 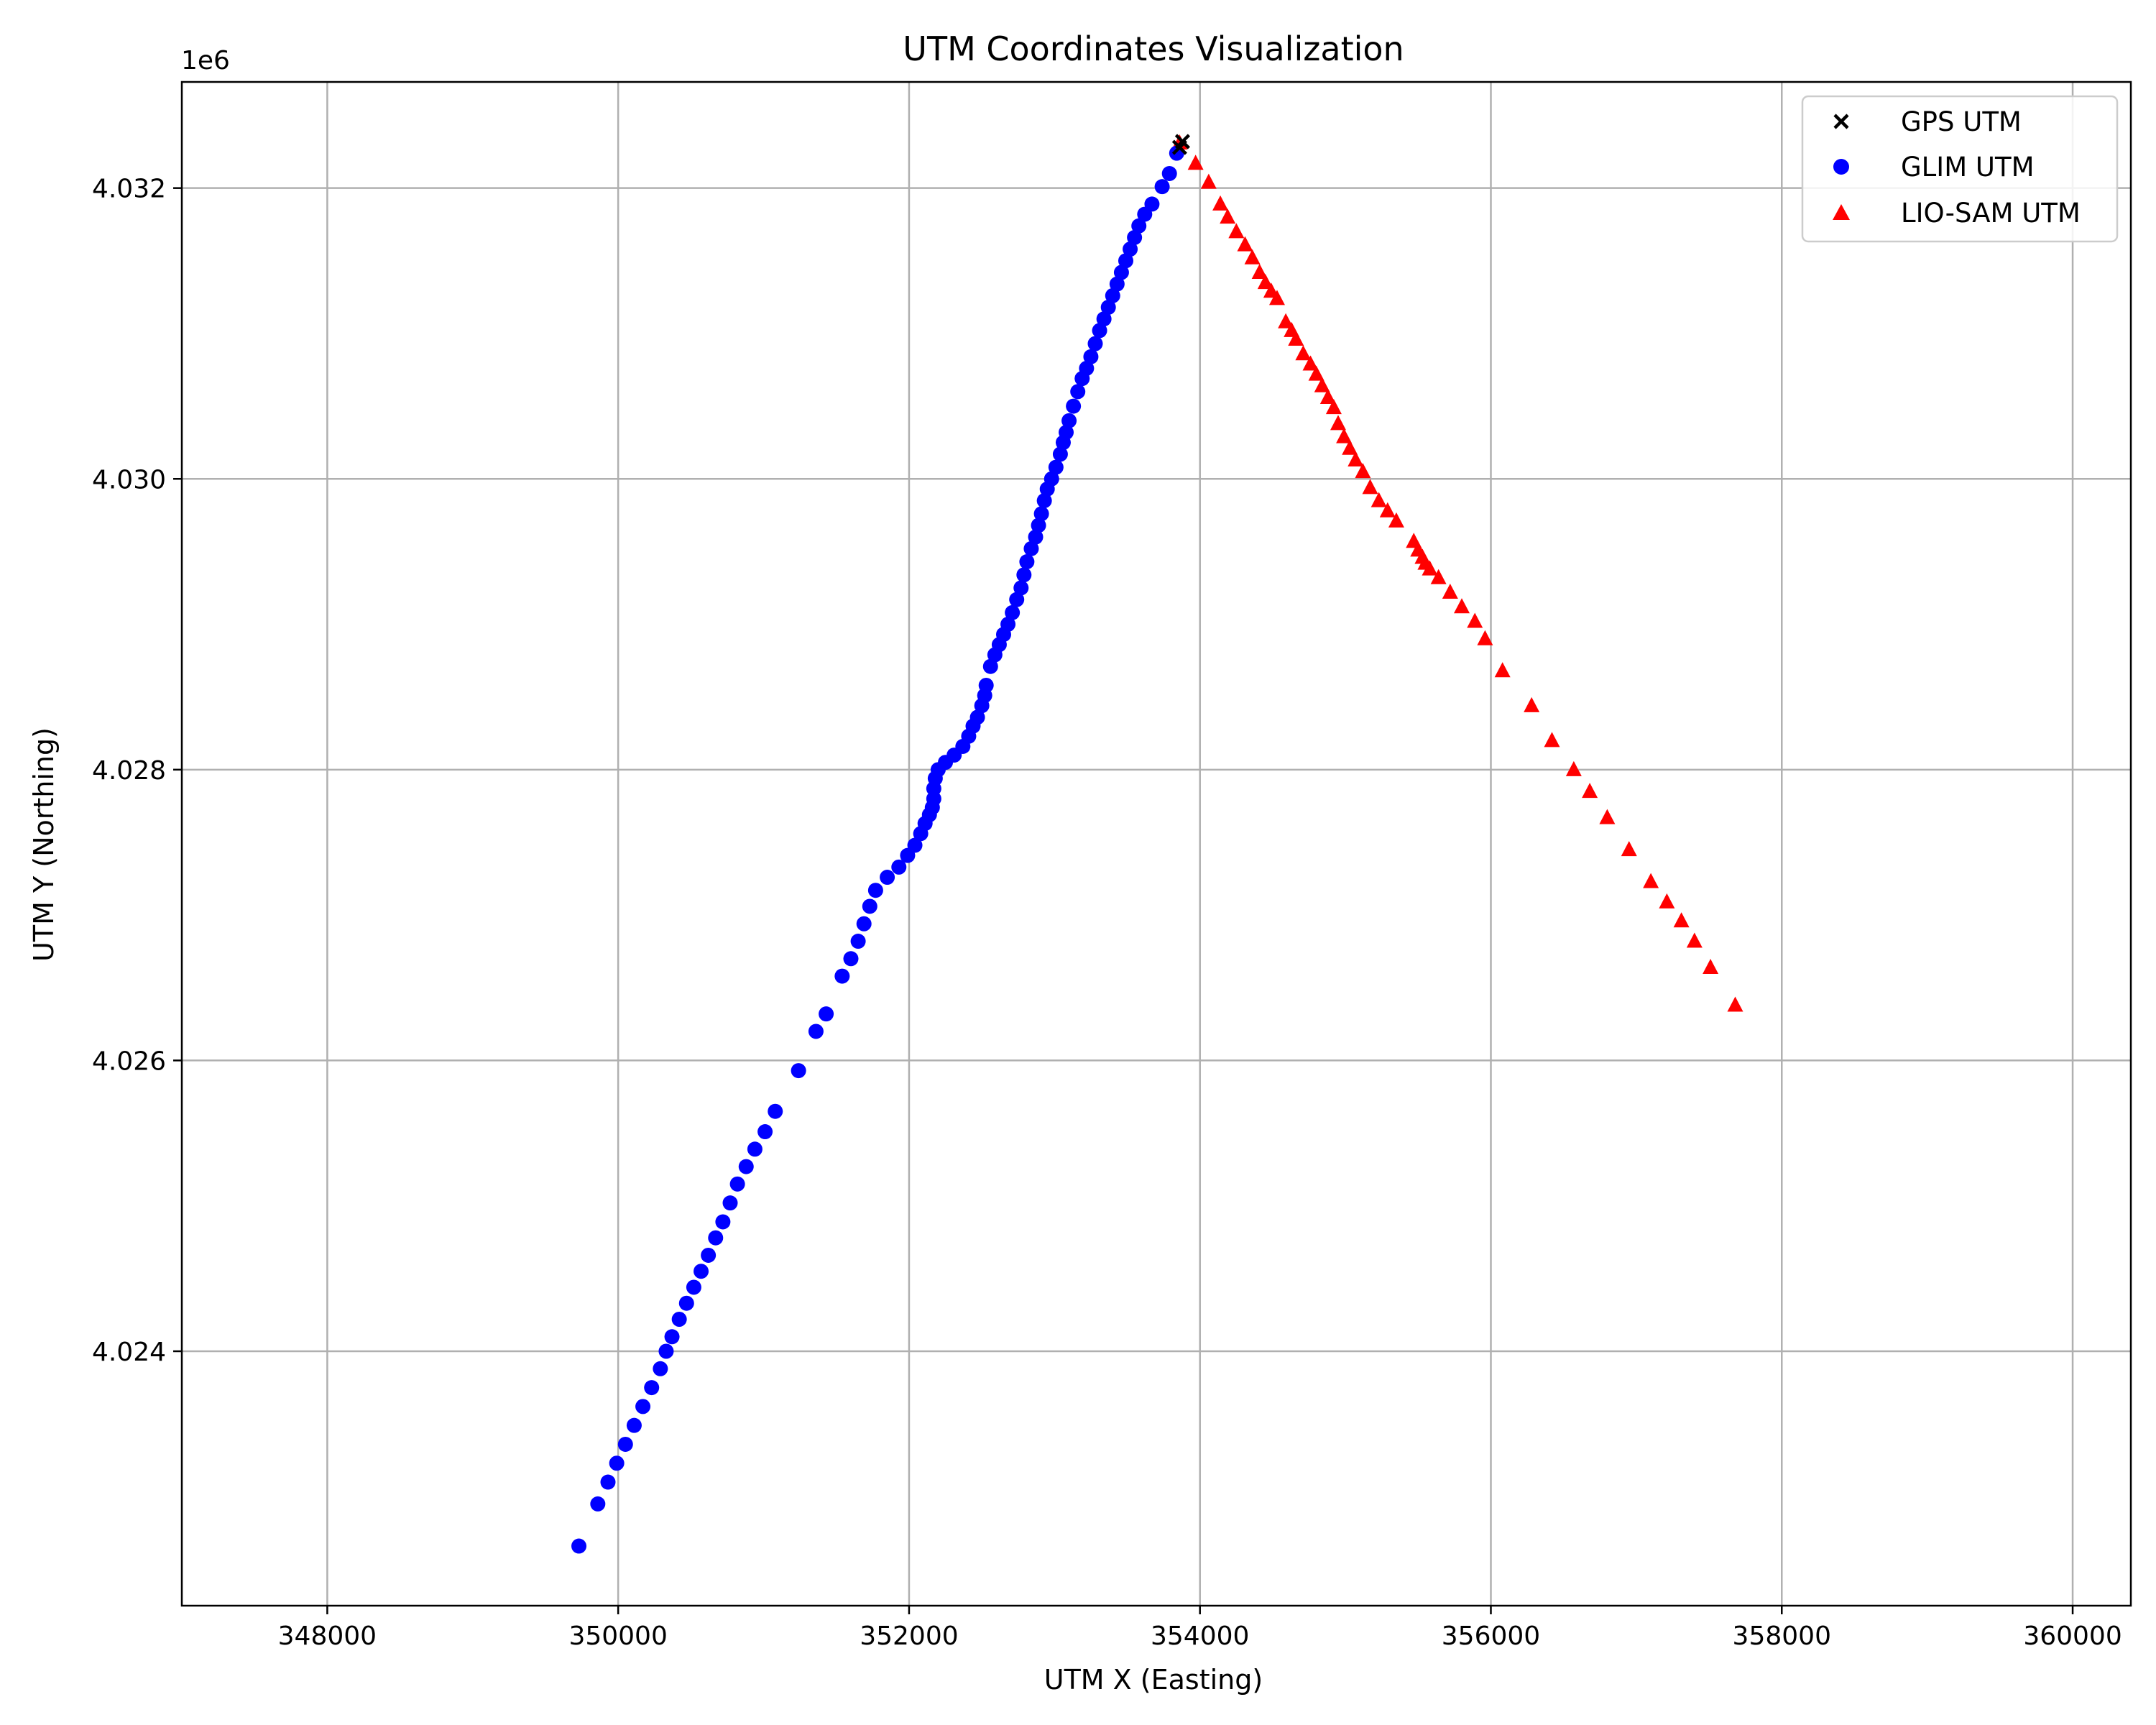 What do you see at coordinates (1968, 167) in the screenshot?
I see `legend-label-glim: GLIM UTM` at bounding box center [1968, 167].